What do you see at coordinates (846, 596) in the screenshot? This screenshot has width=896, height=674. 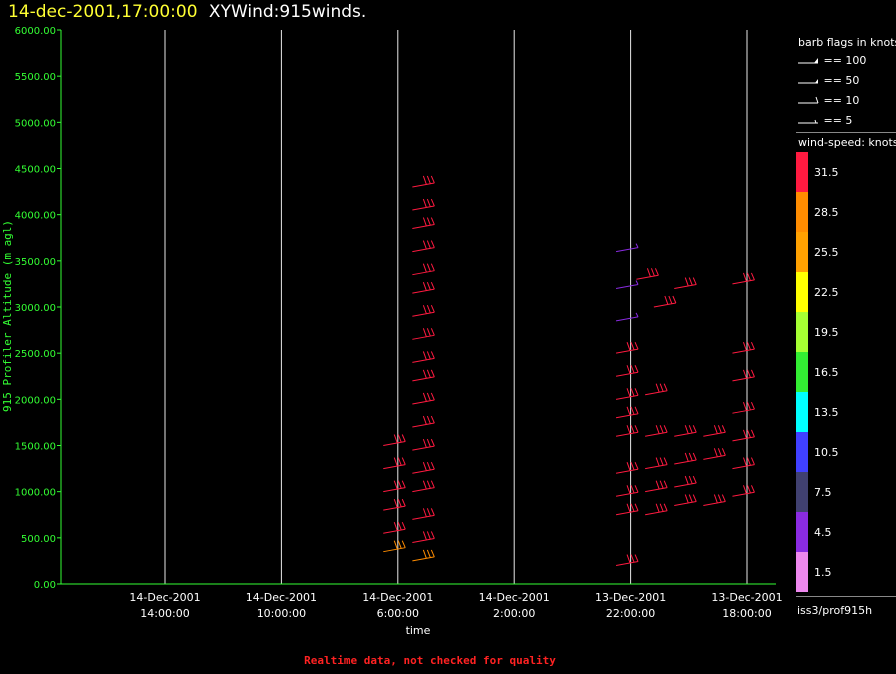 I see `legend-divider-bottom` at bounding box center [846, 596].